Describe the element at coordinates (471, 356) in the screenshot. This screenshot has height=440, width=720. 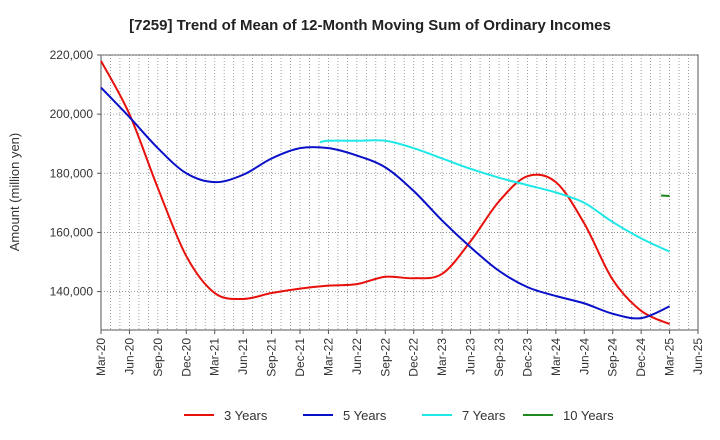
I see `x-tick-label: Jun-23` at that location.